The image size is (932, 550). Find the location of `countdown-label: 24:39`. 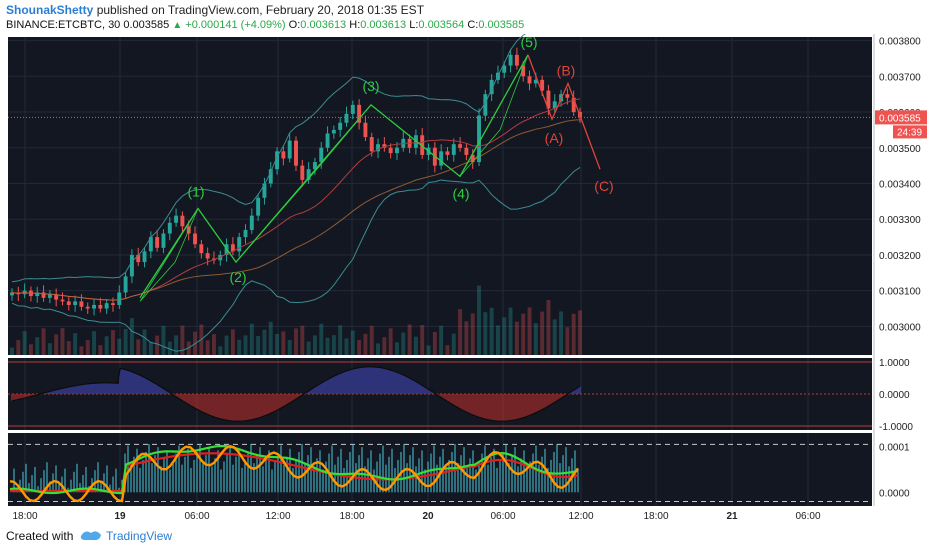

countdown-label: 24:39 is located at coordinates (909, 132).